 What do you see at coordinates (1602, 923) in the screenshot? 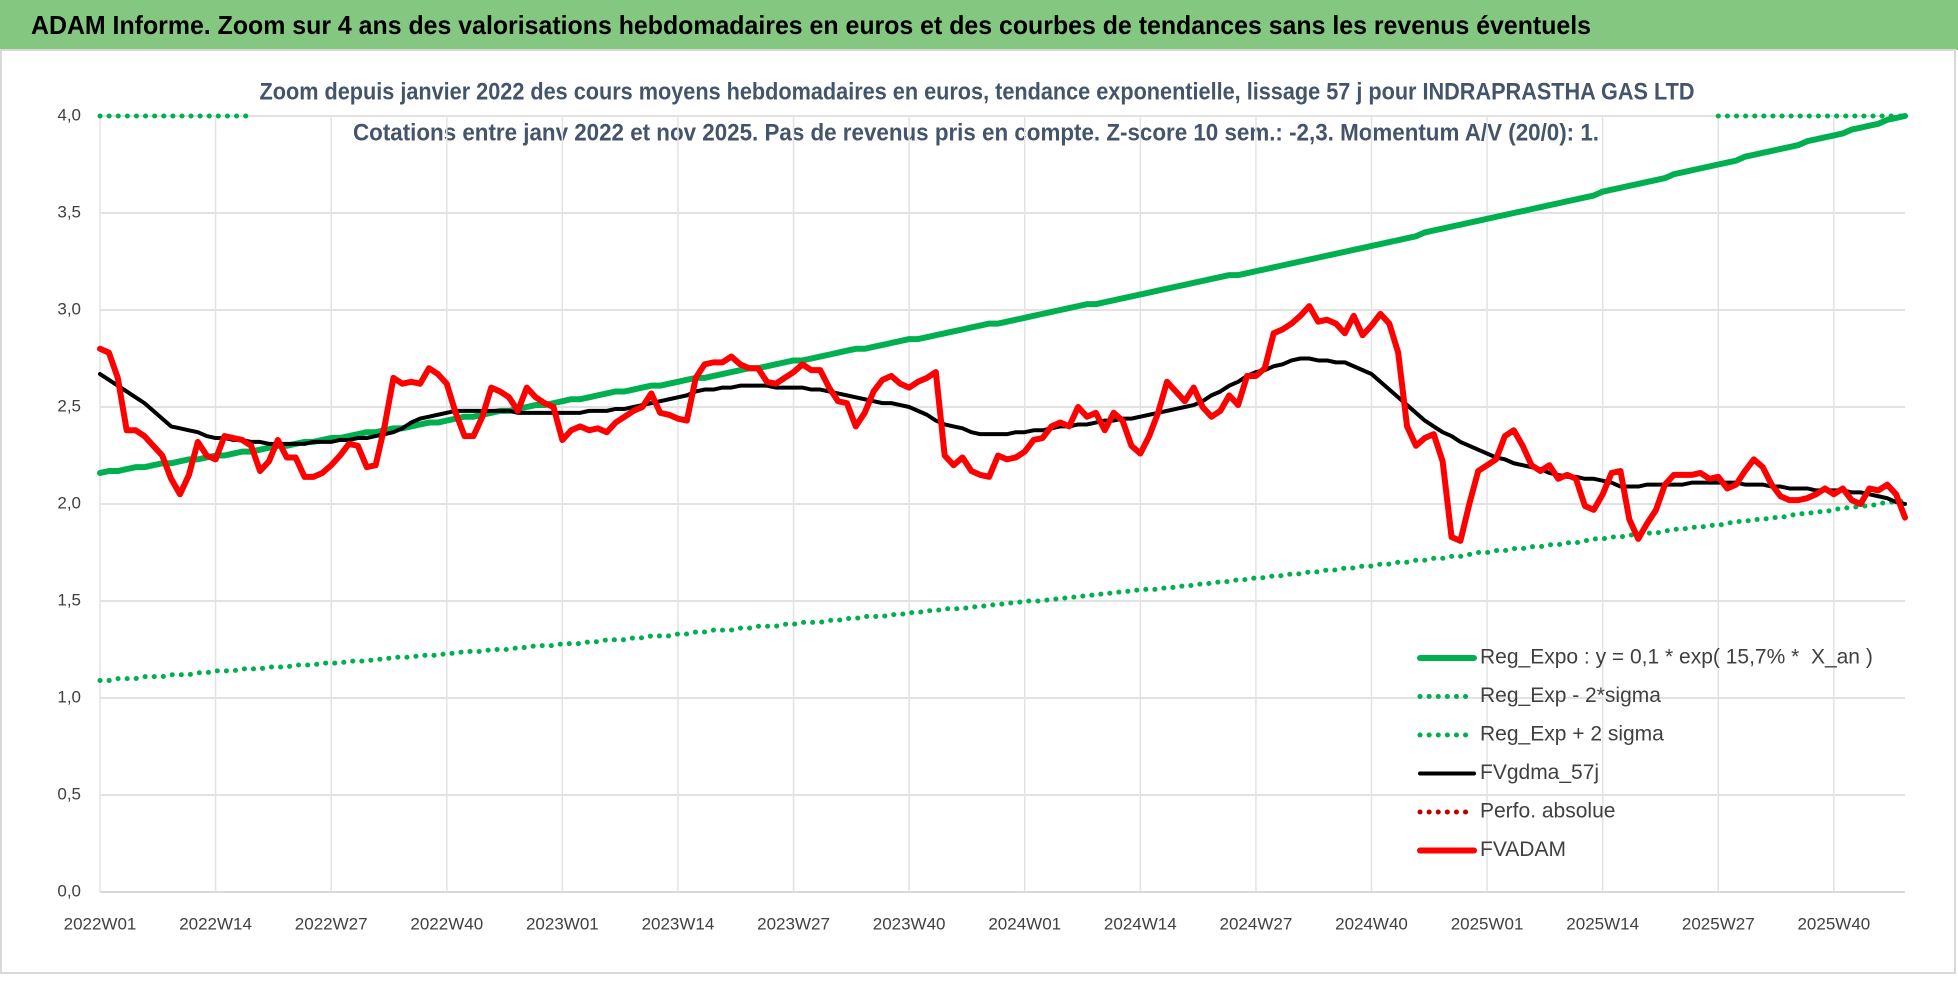
I see `x-tick-label: 2025W14` at bounding box center [1602, 923].